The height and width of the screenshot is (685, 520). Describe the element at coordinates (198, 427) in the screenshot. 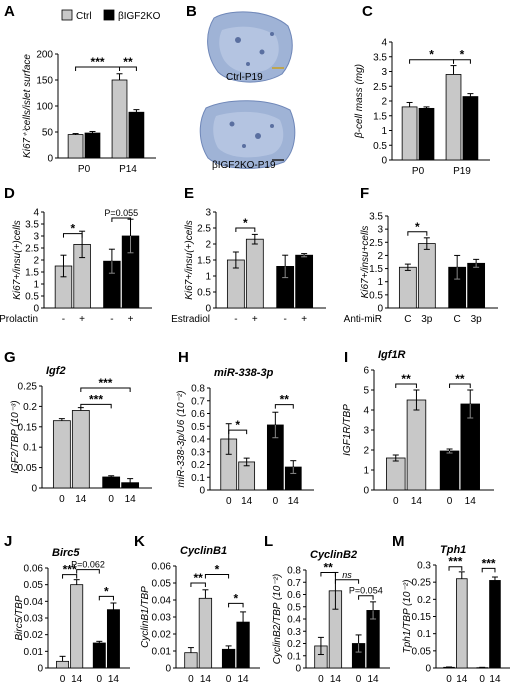

I see `y-tick-label: 0.5` at that location.